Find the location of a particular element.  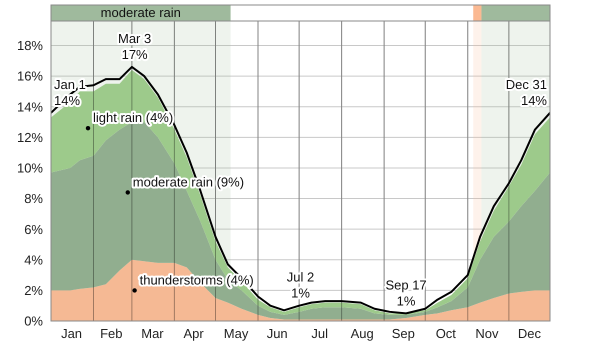

x-tick-label: Dec is located at coordinates (530, 334).